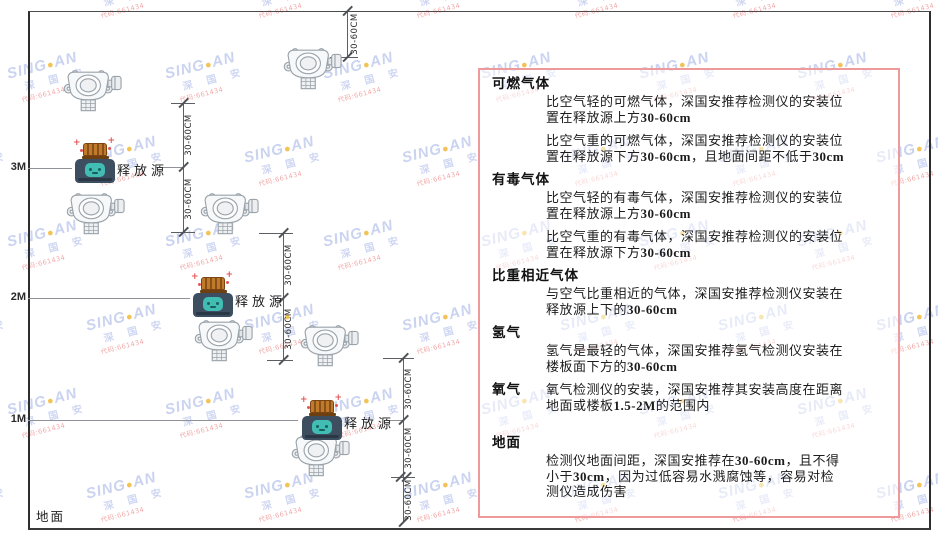 This screenshot has width=938, height=541. What do you see at coordinates (506, 389) in the screenshot?
I see `section-heading: 氧气` at bounding box center [506, 389].